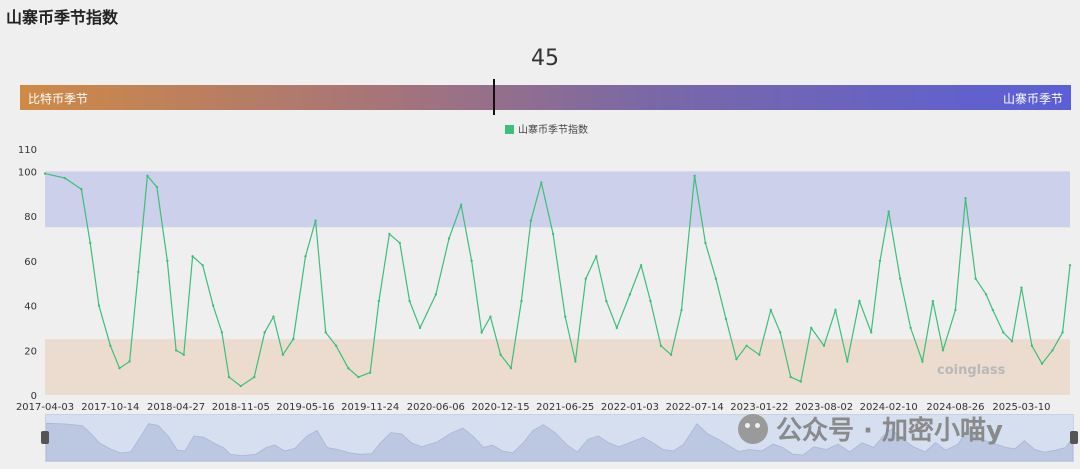 The image size is (1080, 469). What do you see at coordinates (971, 370) in the screenshot?
I see `coinglass-watermark: coinglass` at bounding box center [971, 370].